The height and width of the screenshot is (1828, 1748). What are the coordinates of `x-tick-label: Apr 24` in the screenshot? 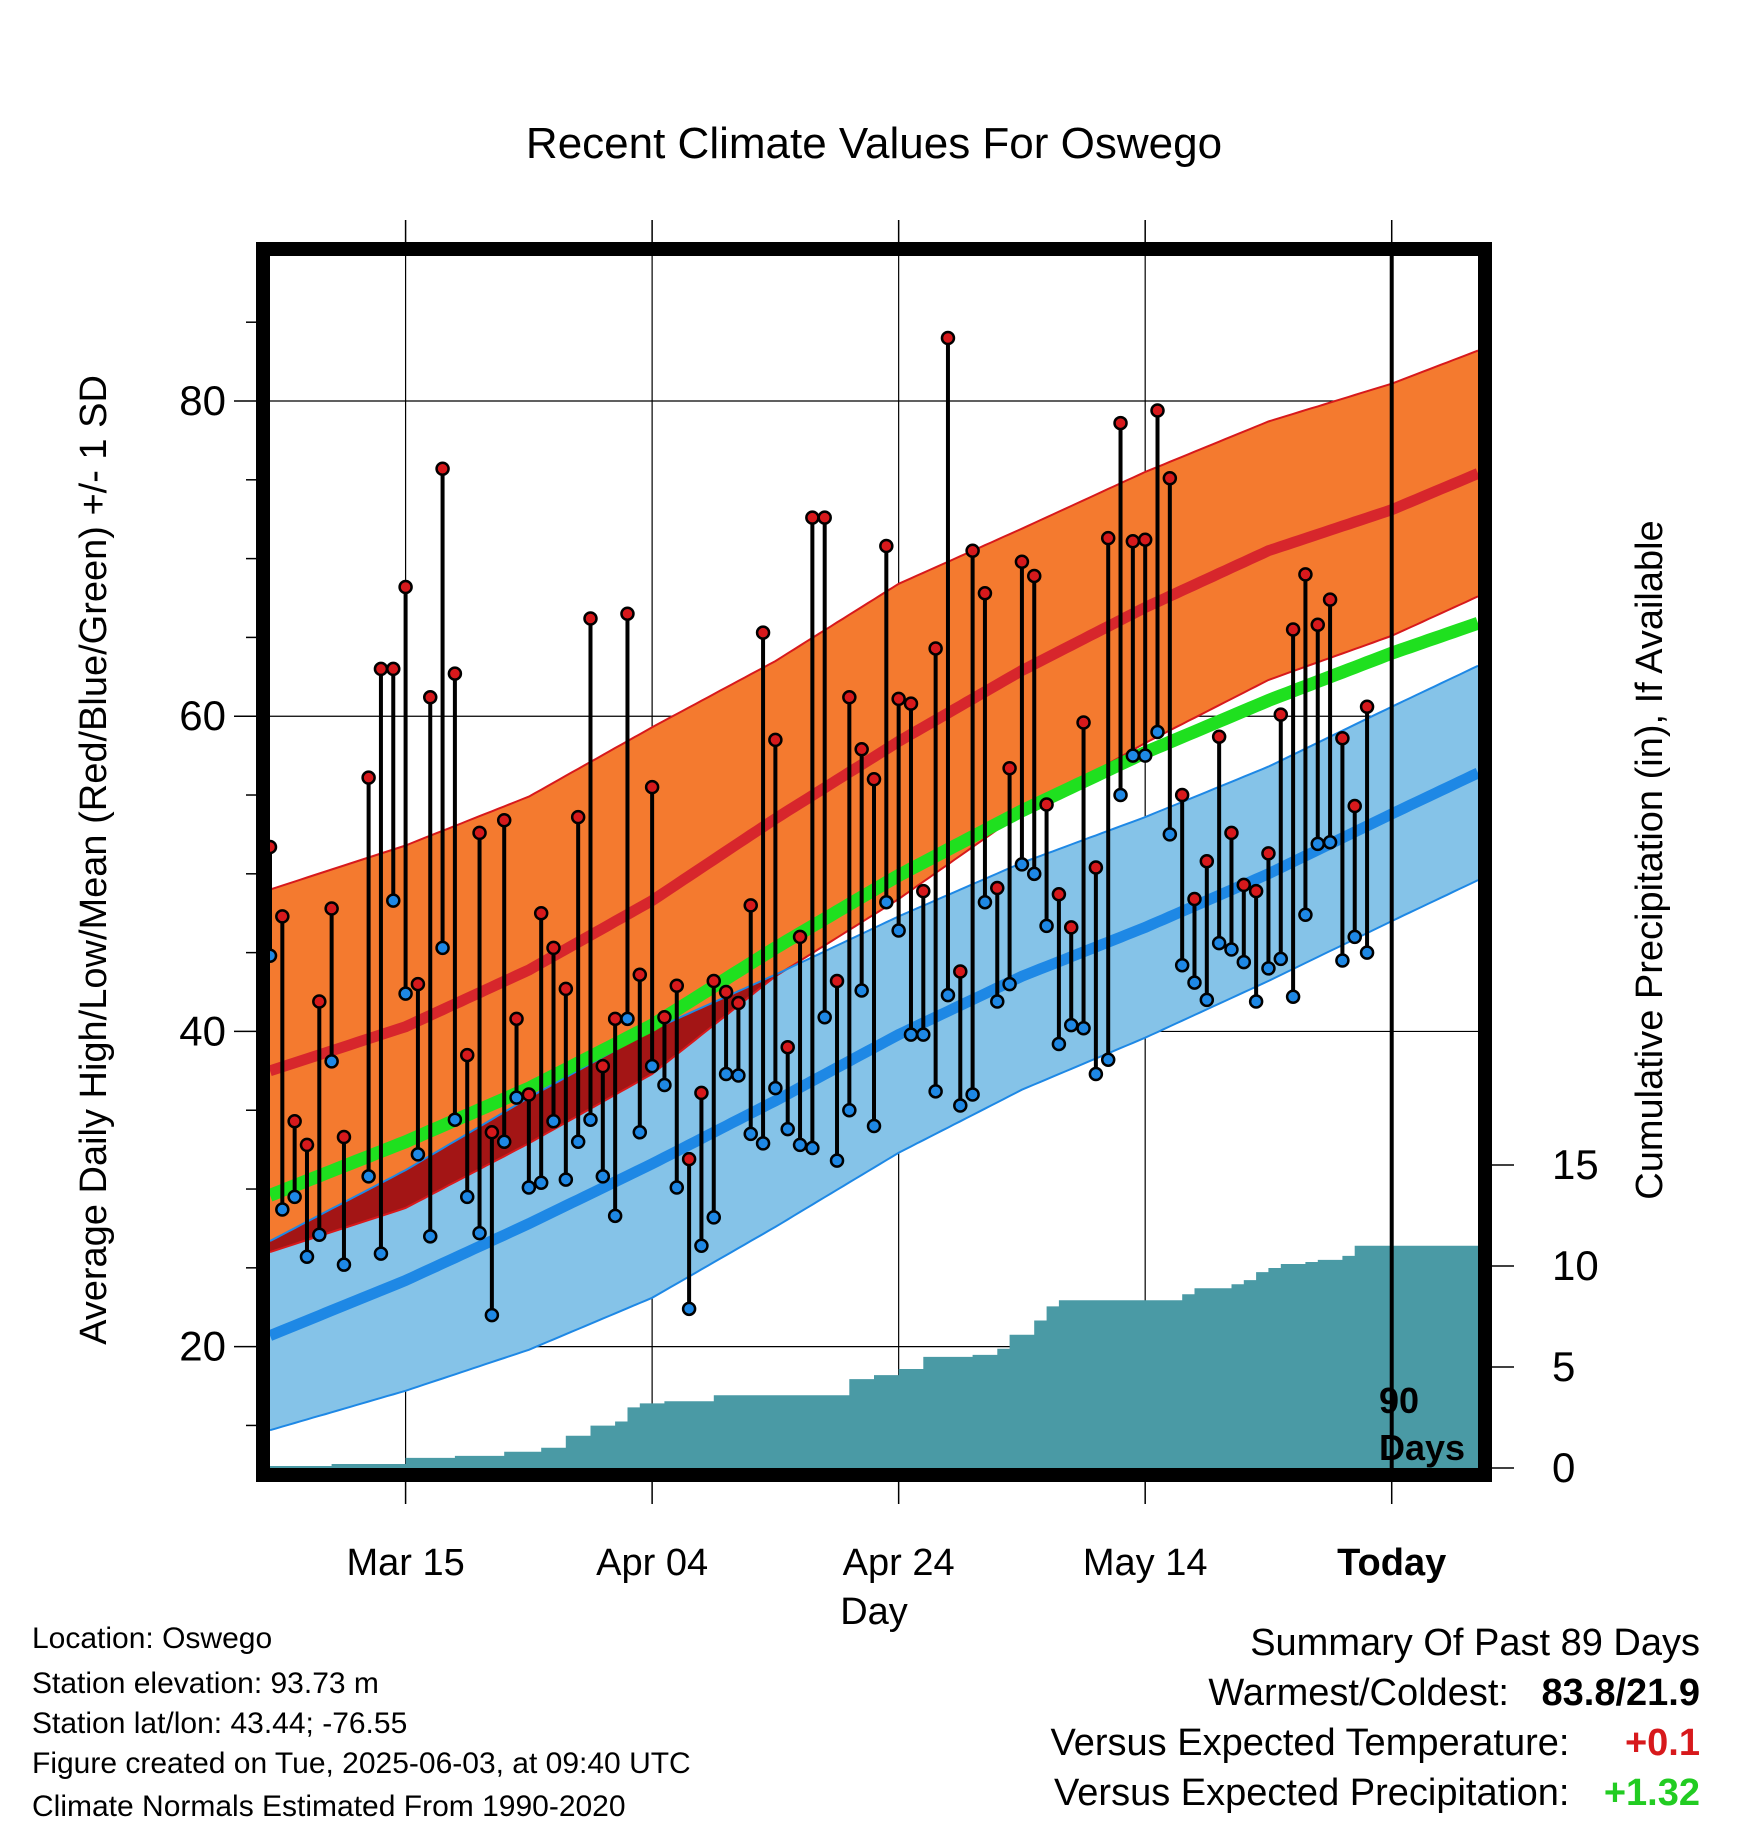 It's located at (899, 1563).